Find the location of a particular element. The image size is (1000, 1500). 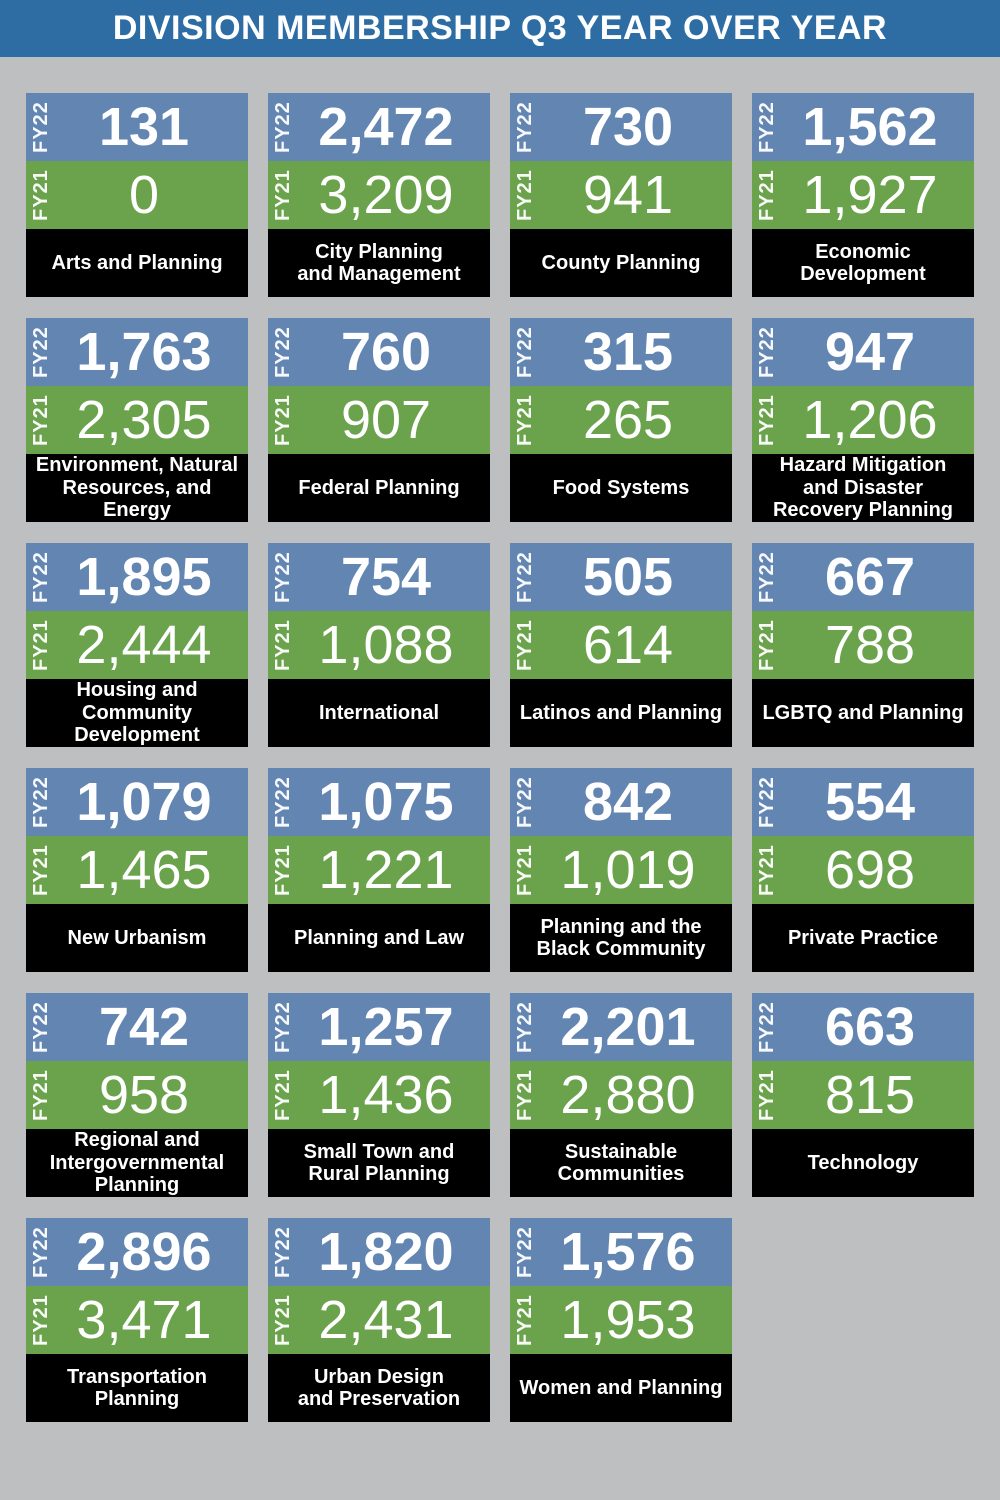

division-name-band: County Planning is located at coordinates (621, 263).